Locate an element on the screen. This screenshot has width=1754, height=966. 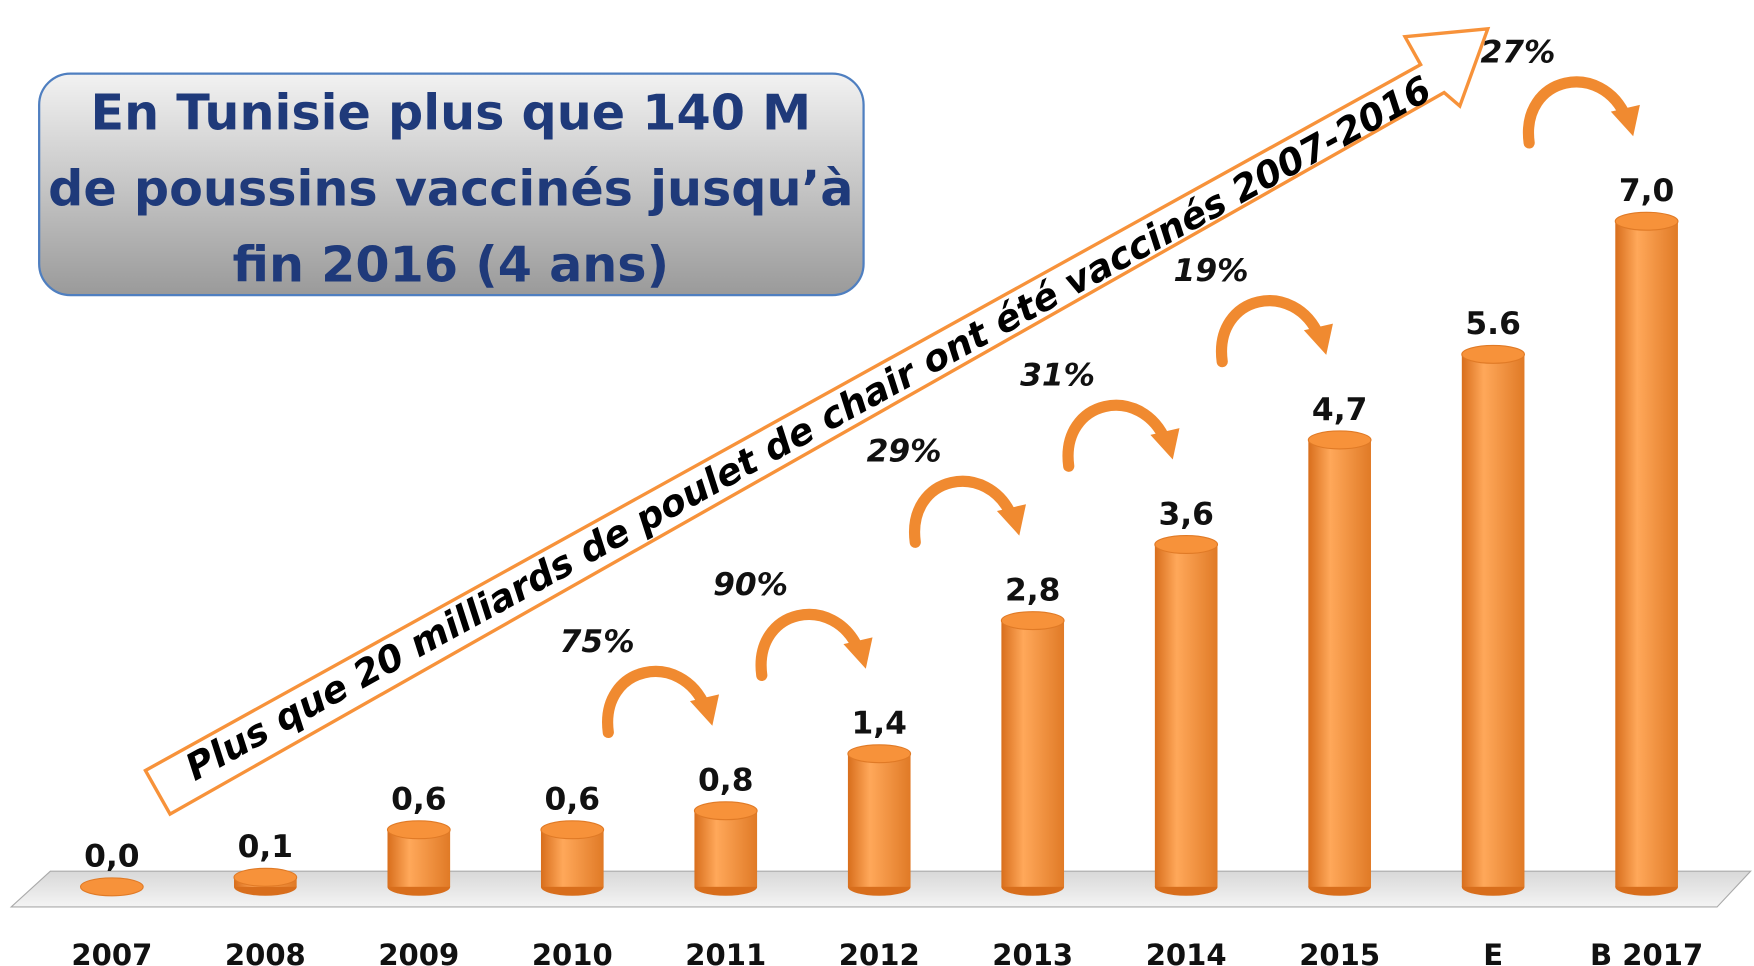
growth-label: 75% is located at coordinates (597, 642).